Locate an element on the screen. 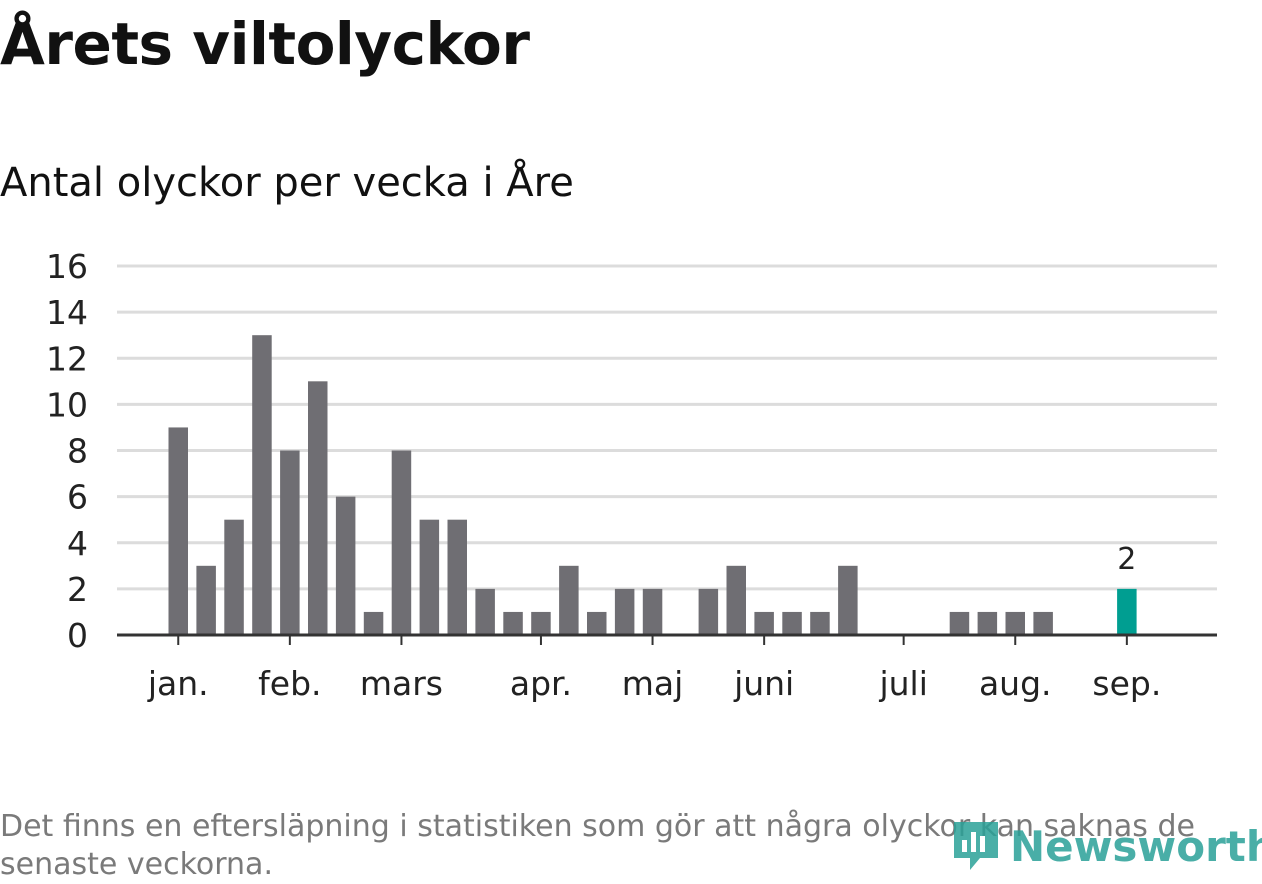 The width and height of the screenshot is (1262, 884). newsworthy-logo: Newsworthy is located at coordinates (1106, 846).